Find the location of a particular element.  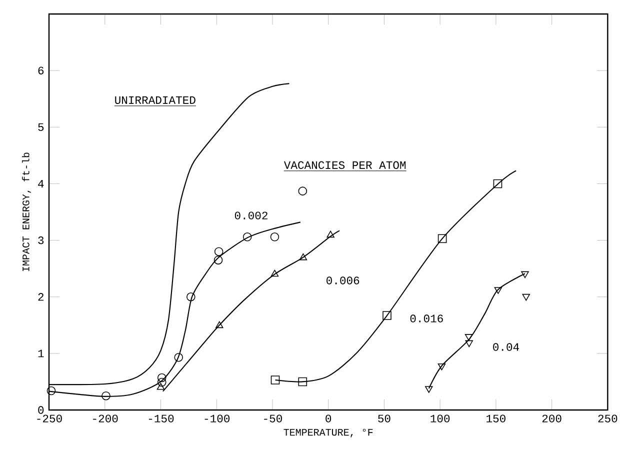

x-tick-label: 200 is located at coordinates (552, 418).